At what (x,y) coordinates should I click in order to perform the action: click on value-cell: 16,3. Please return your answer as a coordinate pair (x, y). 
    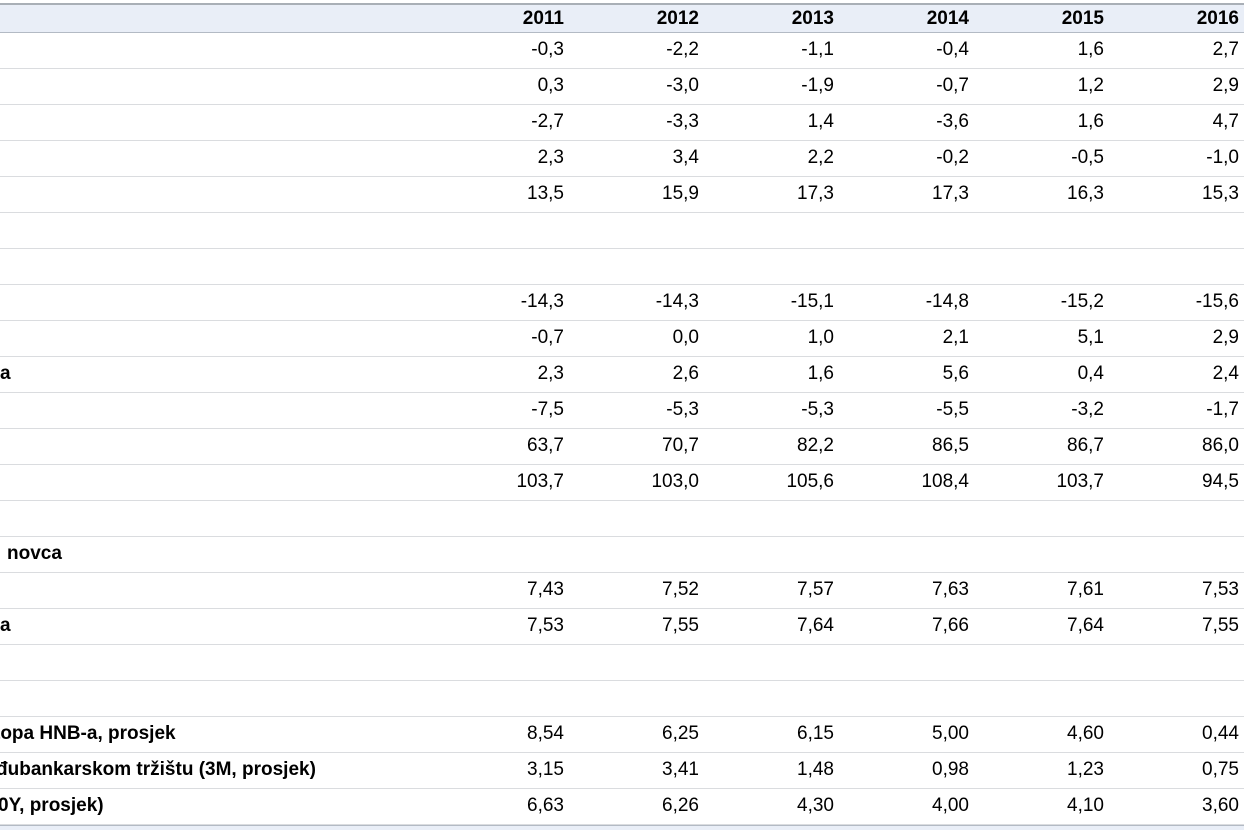
    Looking at the image, I should click on (1085, 193).